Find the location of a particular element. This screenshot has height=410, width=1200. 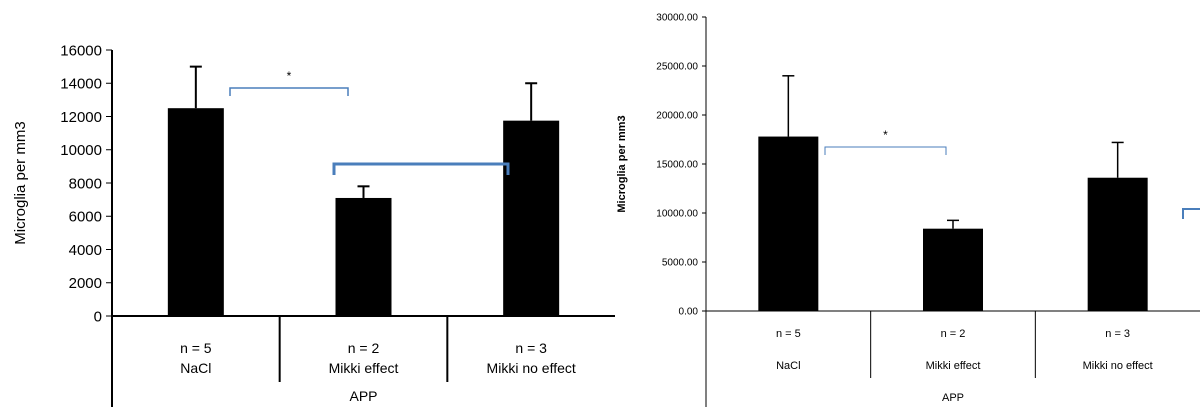

significance-bracket-partial is located at coordinates (1191, 213).